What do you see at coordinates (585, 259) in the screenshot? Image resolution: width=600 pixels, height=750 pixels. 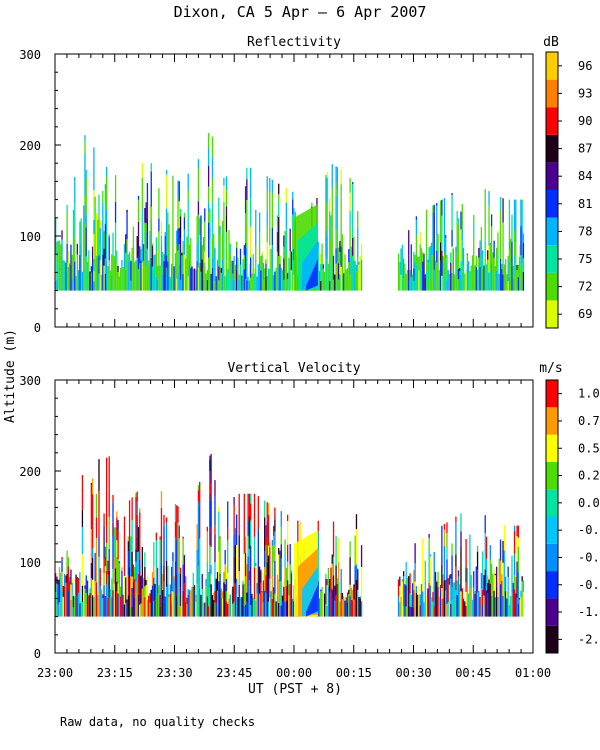 I see `colorbar-label: 75` at bounding box center [585, 259].